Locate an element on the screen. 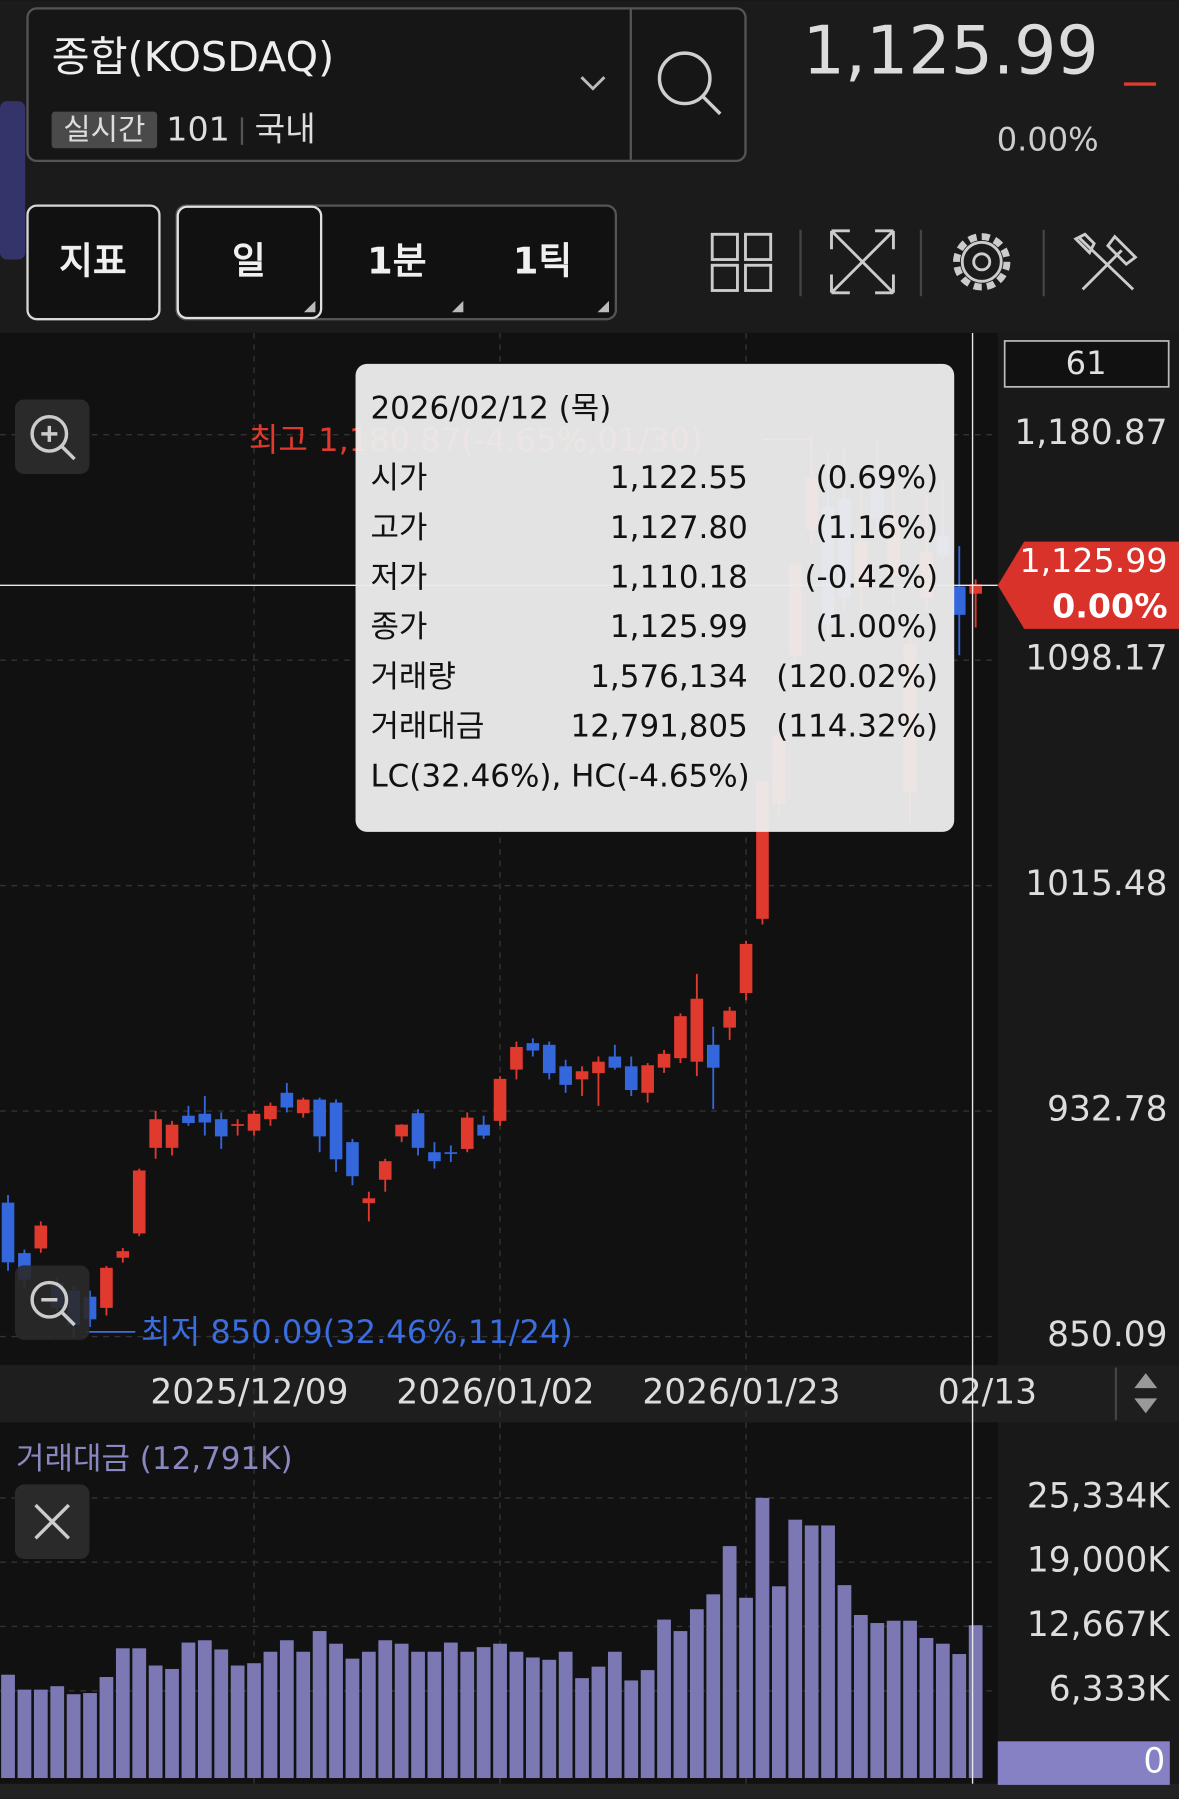  price-tag-value: 1,125.99 is located at coordinates (1093, 560).